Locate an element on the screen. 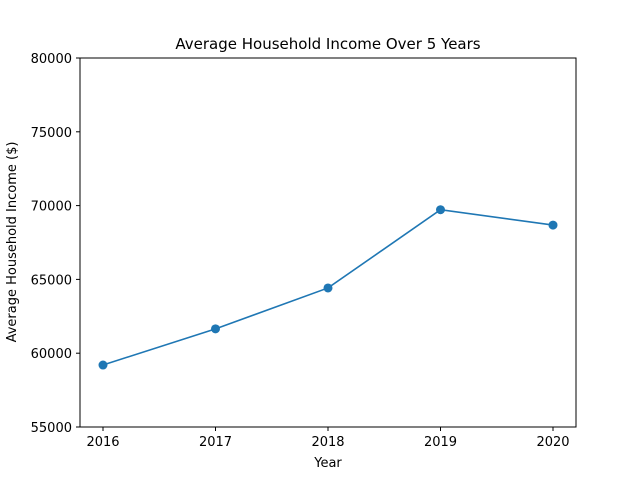  x-tick-label: 2017 is located at coordinates (215, 442).